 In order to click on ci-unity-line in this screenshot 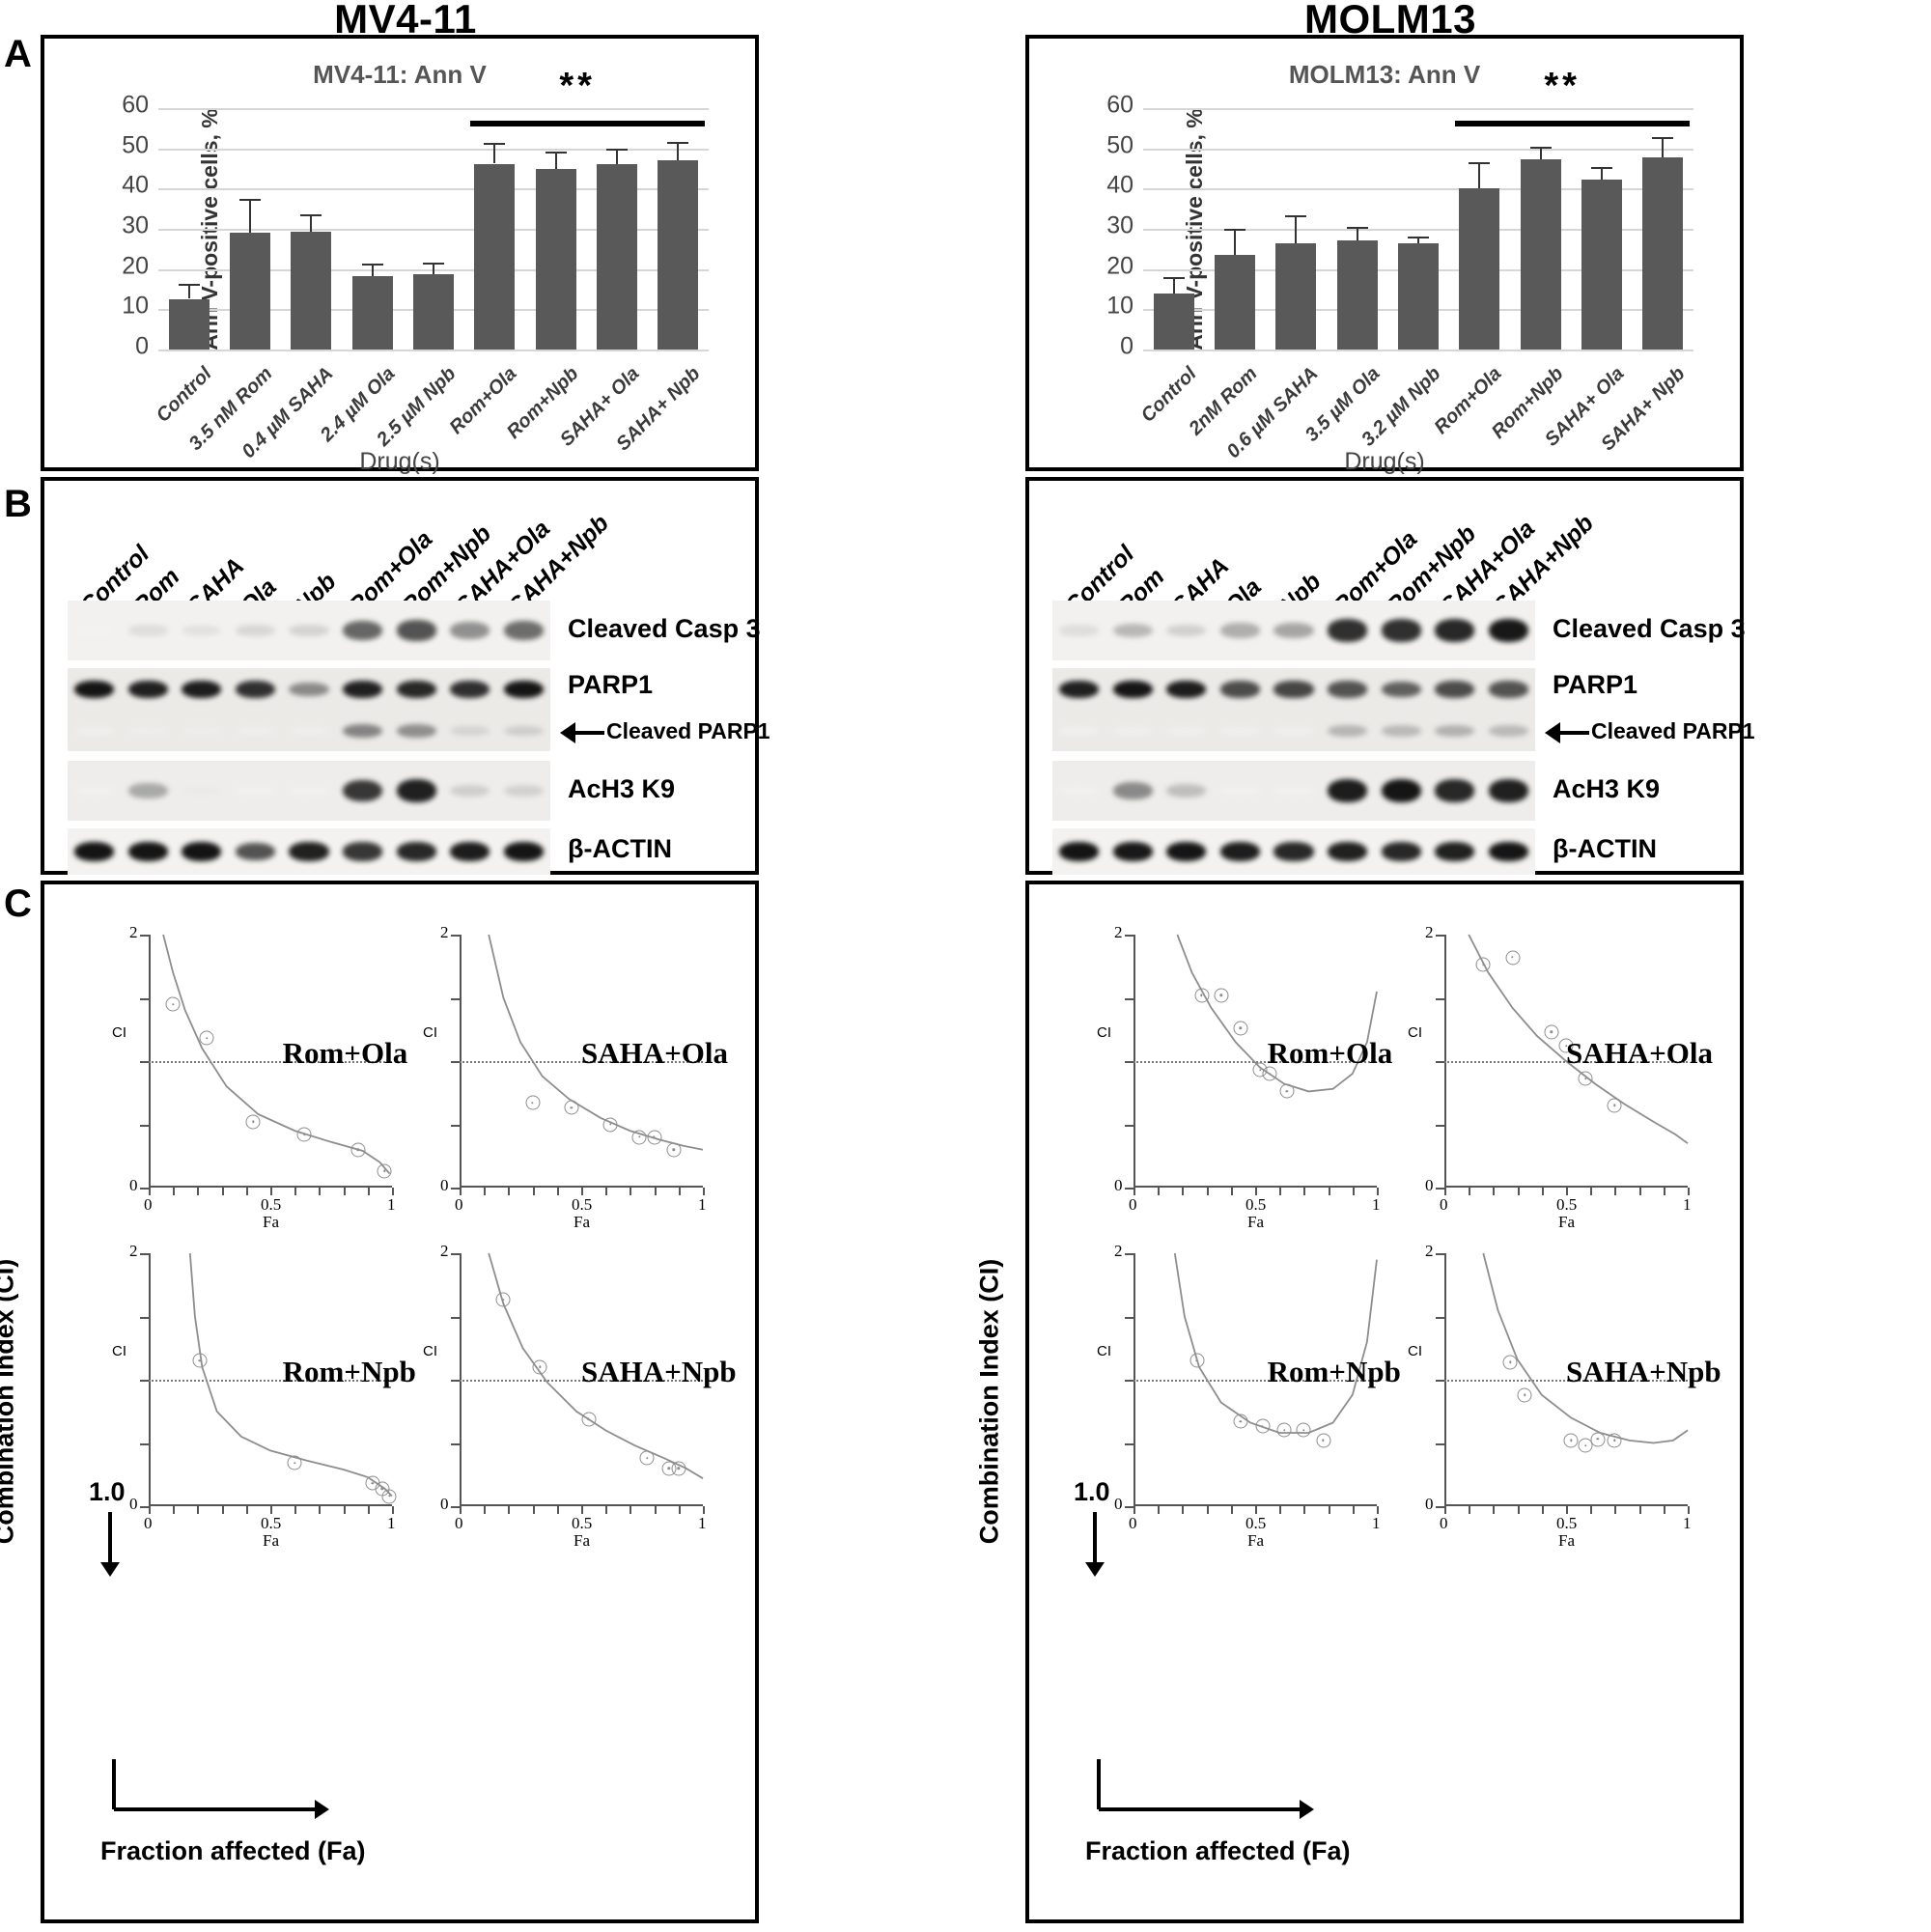, I will do `click(581, 1381)`.